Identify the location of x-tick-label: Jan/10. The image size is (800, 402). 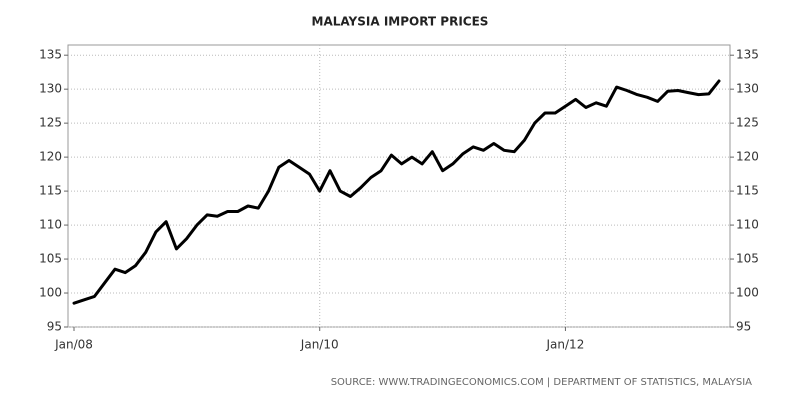
(319, 345).